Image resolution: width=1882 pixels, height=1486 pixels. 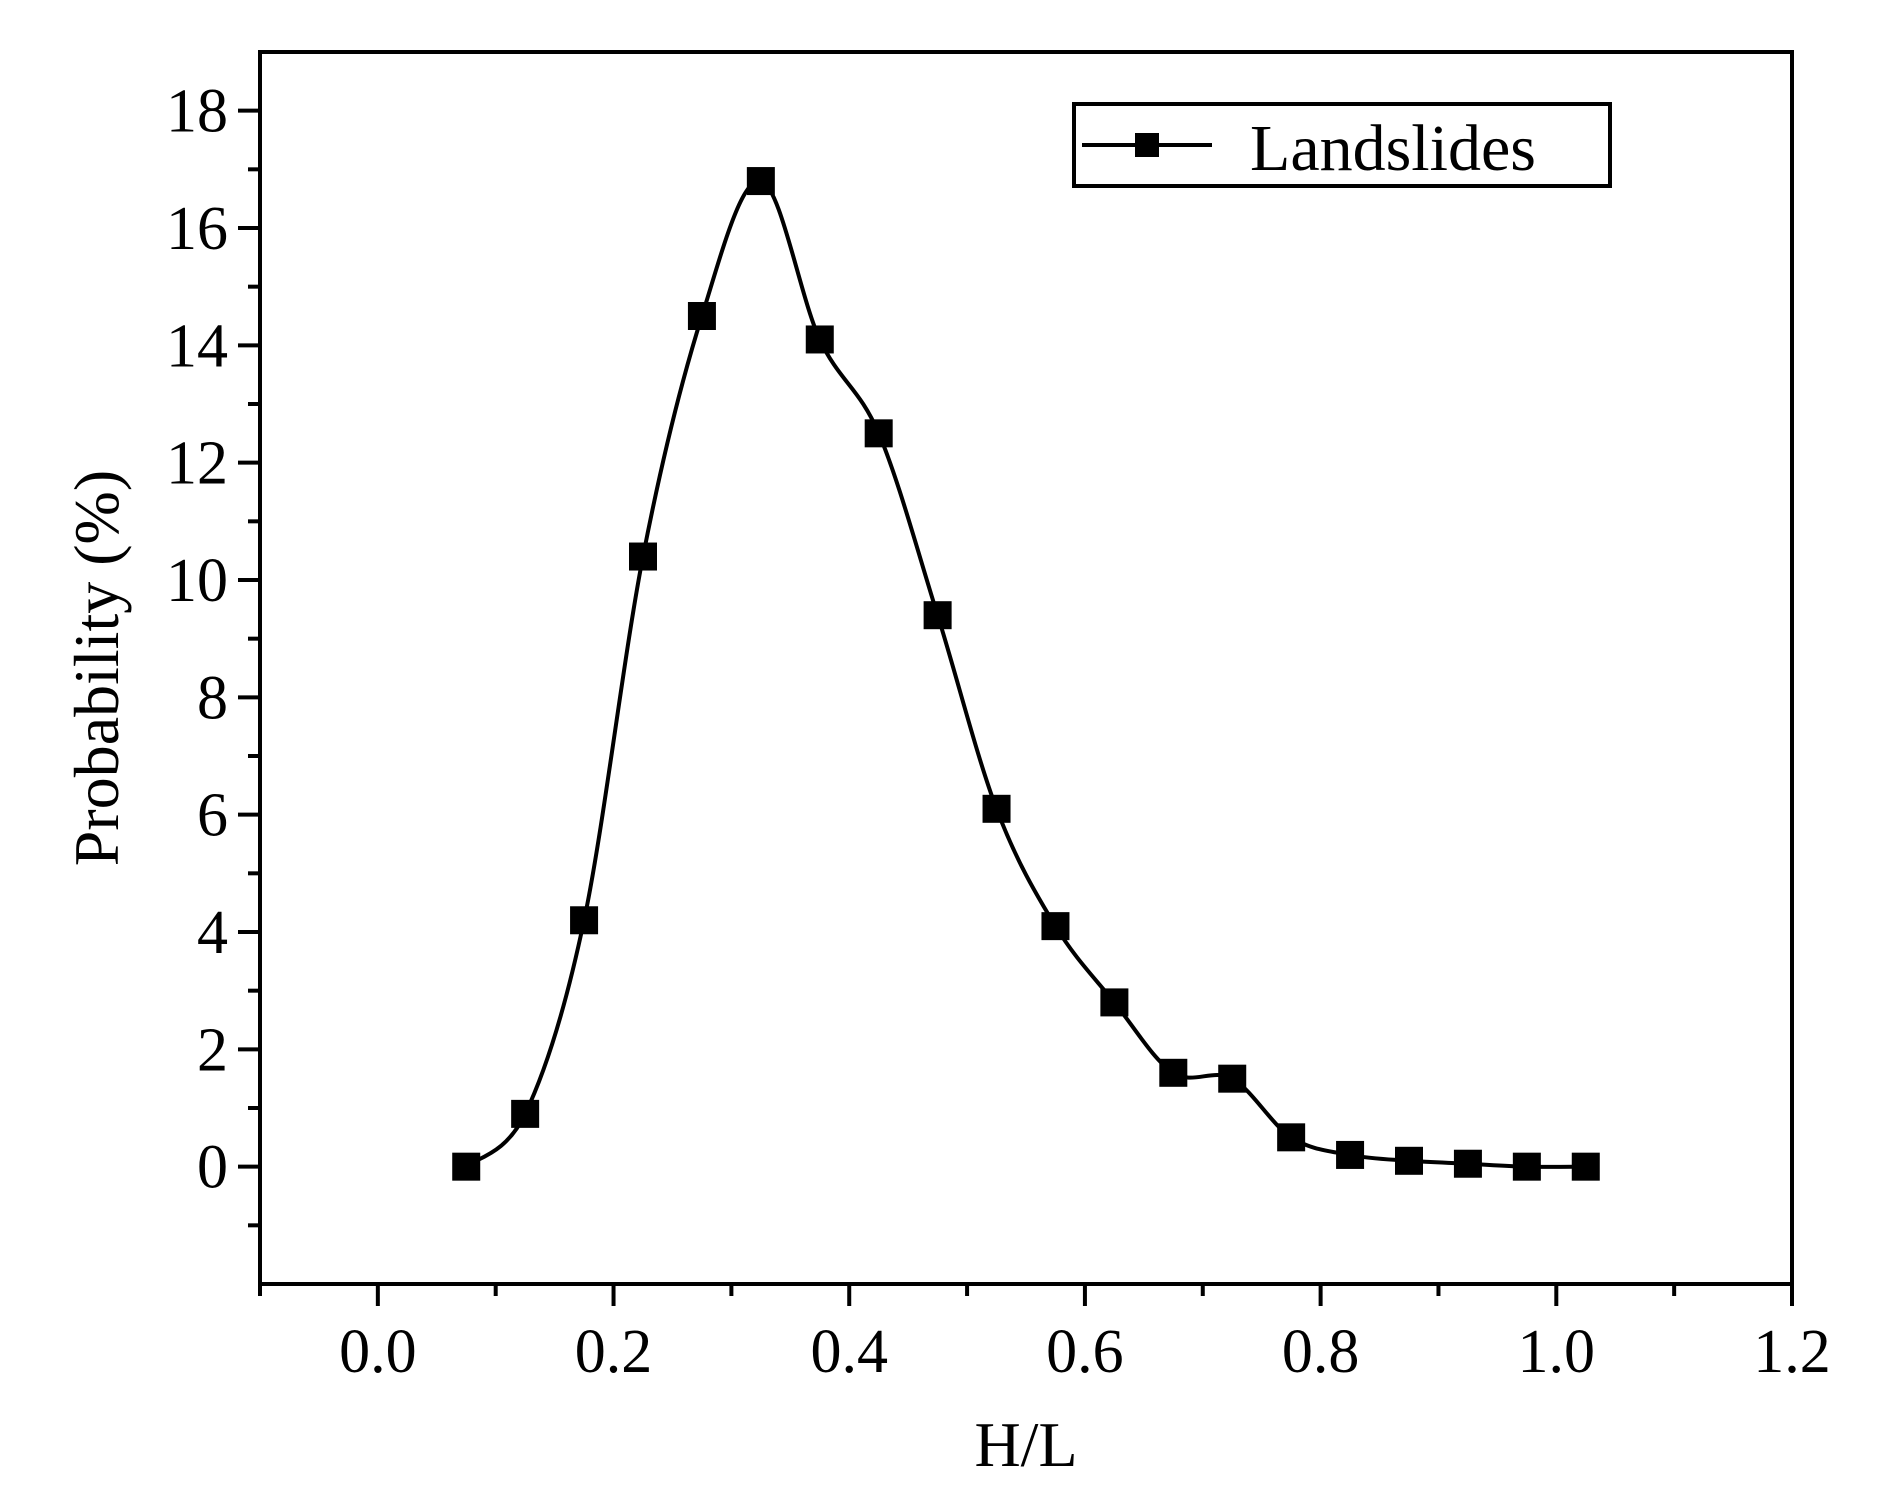 What do you see at coordinates (614, 1352) in the screenshot?
I see `x-tick-label: 0.2` at bounding box center [614, 1352].